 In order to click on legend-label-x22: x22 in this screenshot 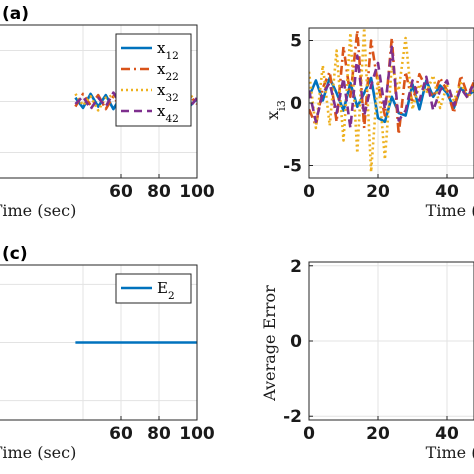, I will do `click(168, 71)`.